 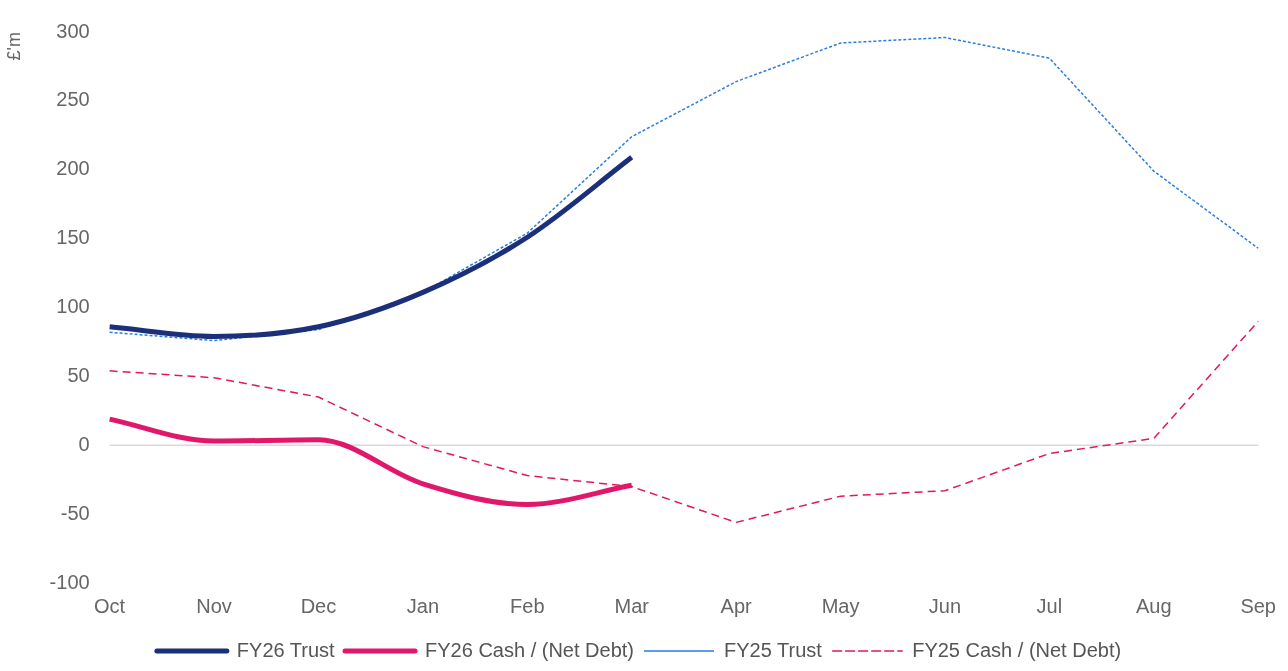 I want to click on legend-label: FY25 Trust, so click(x=773, y=649).